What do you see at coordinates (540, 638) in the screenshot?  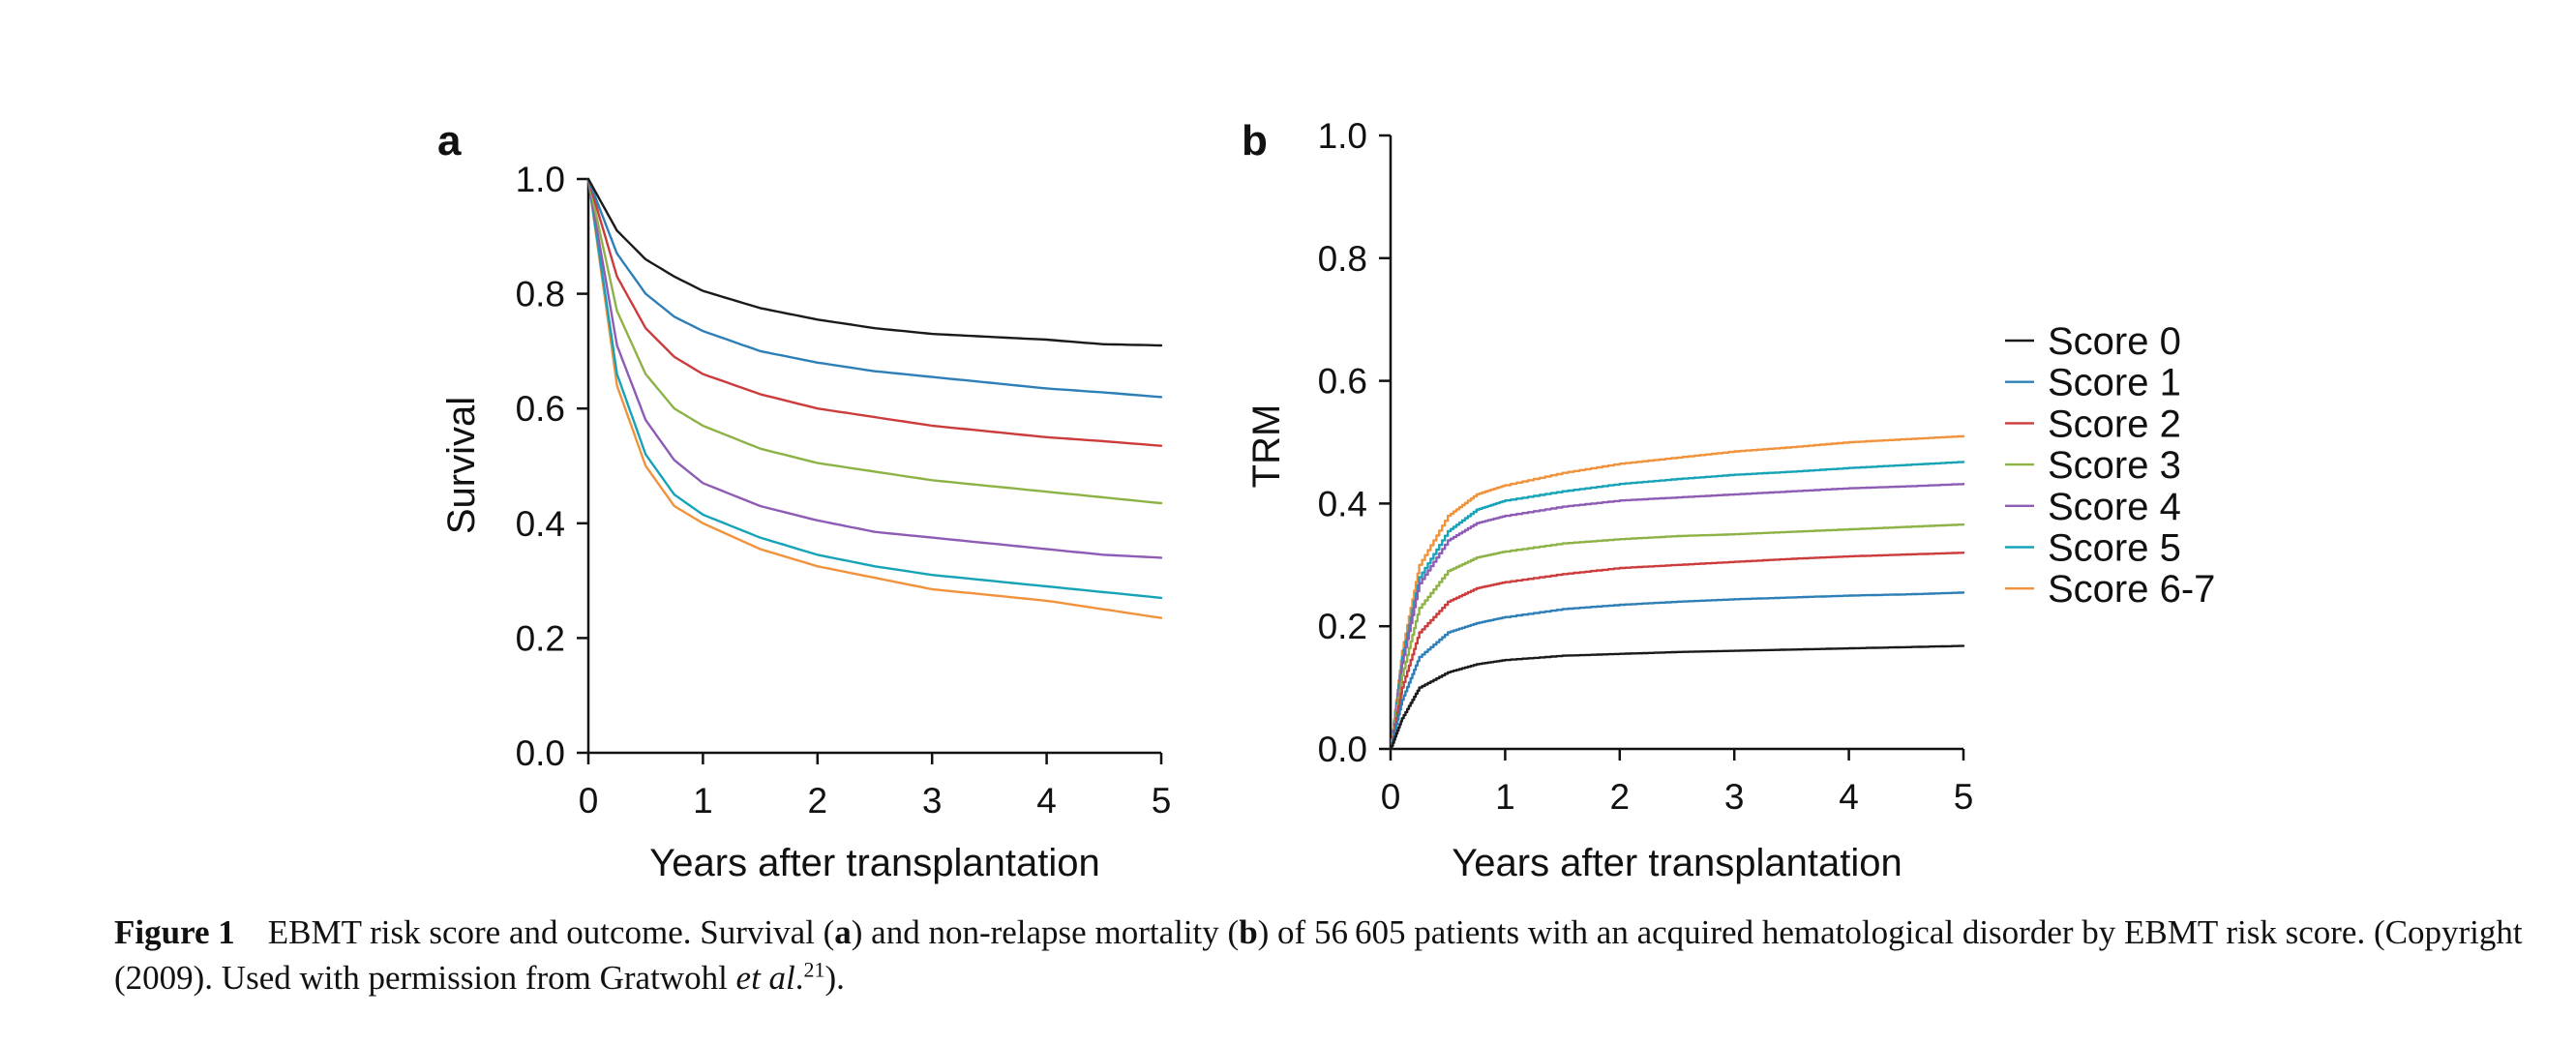 I see `panel-a-y-tick-label: 0.2` at bounding box center [540, 638].